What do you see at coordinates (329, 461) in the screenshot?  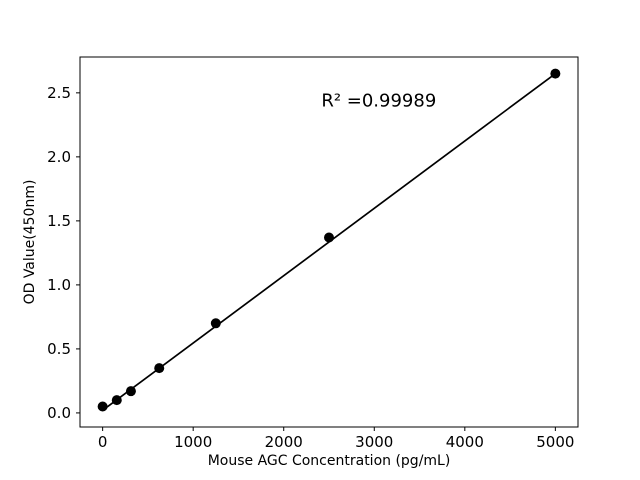 I see `x-axis-label: Mouse AGC Concentration (pg/mL)` at bounding box center [329, 461].